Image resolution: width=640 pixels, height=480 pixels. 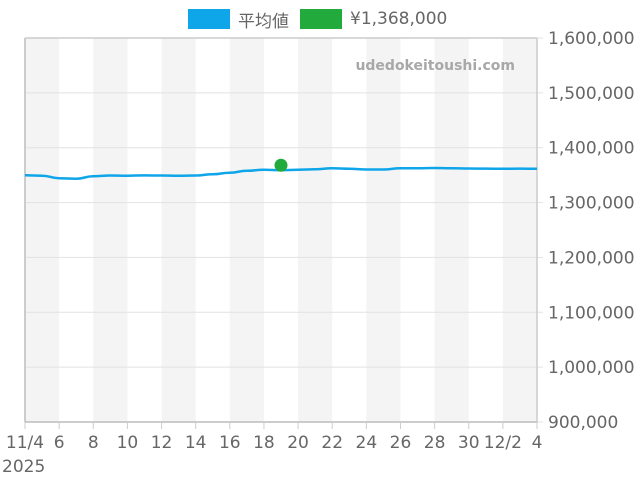 I want to click on x-tick-label: 12, so click(x=162, y=443).